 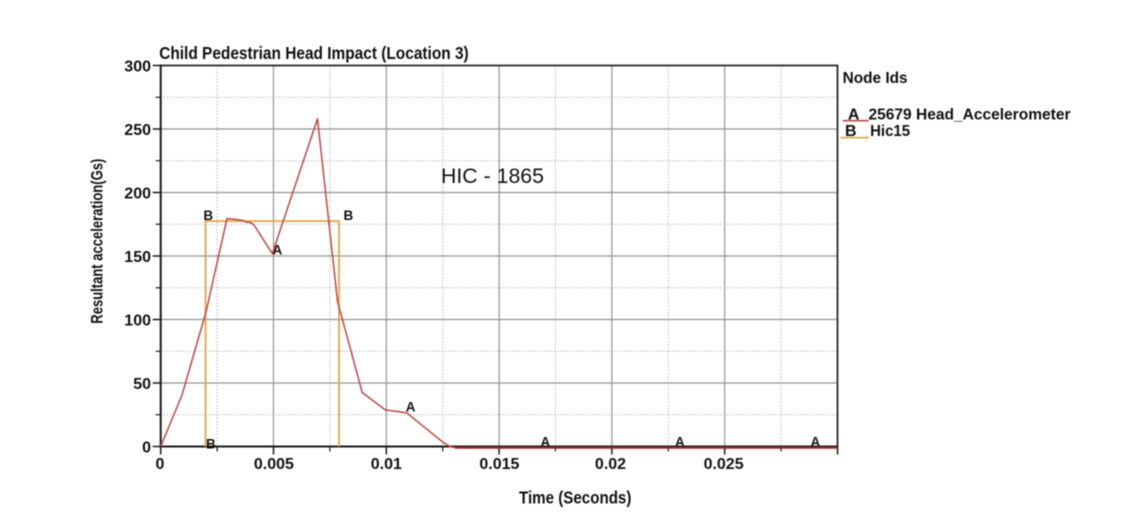 What do you see at coordinates (137, 257) in the screenshot?
I see `svg-text: 150` at bounding box center [137, 257].